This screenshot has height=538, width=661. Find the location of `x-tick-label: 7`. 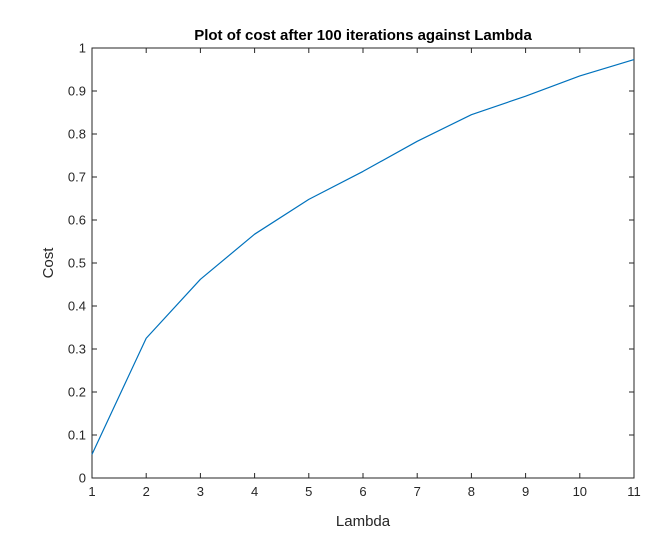

x-tick-label: 7 is located at coordinates (417, 491).